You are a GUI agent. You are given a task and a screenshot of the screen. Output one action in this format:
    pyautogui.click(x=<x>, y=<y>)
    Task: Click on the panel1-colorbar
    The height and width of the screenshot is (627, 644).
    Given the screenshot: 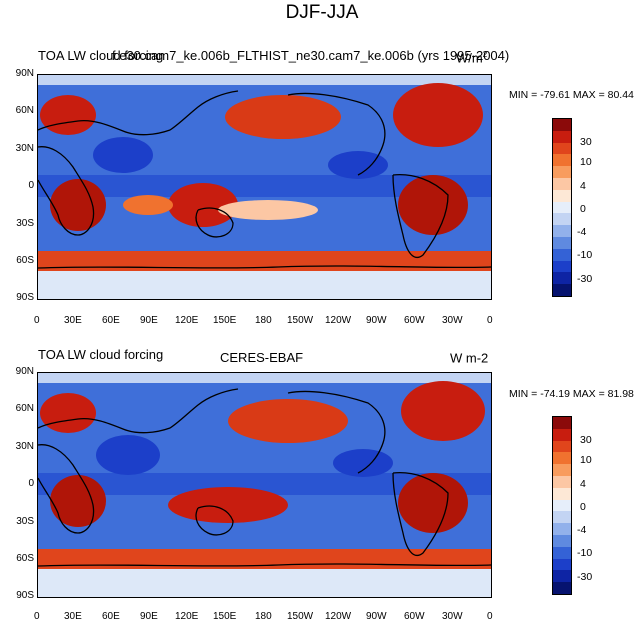 What is the action you would take?
    pyautogui.click(x=562, y=207)
    